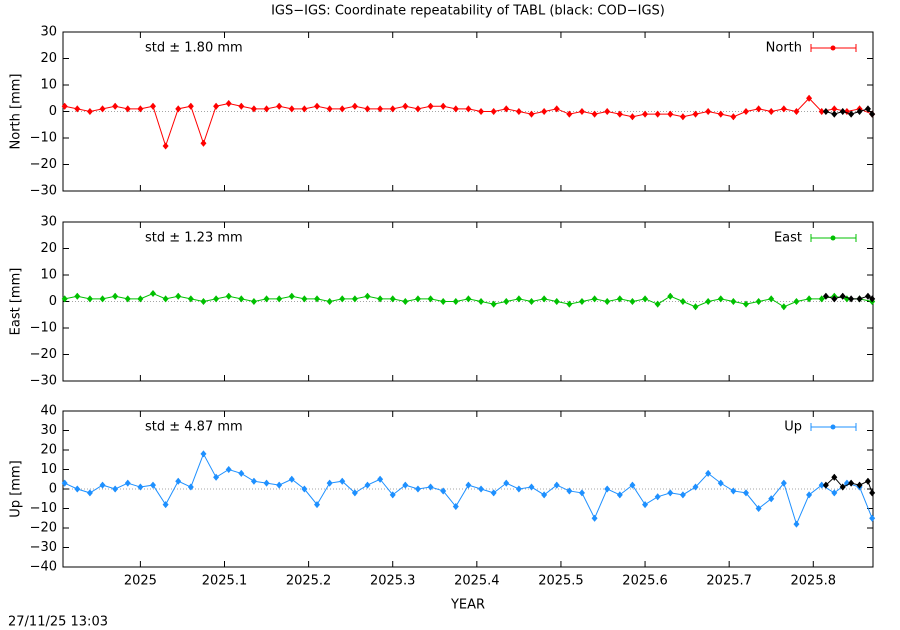  What do you see at coordinates (53, 489) in the screenshot?
I see `y-tick-label: 0` at bounding box center [53, 489].